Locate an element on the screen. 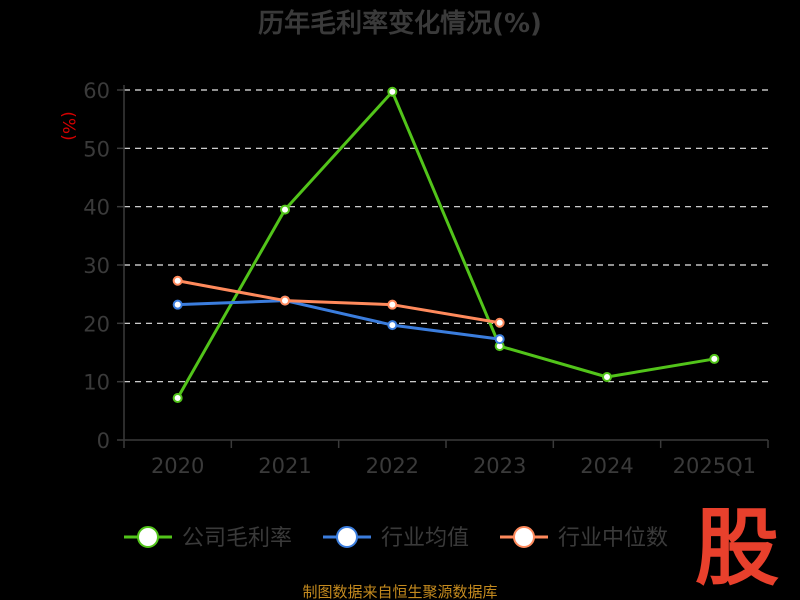 This screenshot has height=600, width=800. x-tick-label: 2021 is located at coordinates (284, 466).